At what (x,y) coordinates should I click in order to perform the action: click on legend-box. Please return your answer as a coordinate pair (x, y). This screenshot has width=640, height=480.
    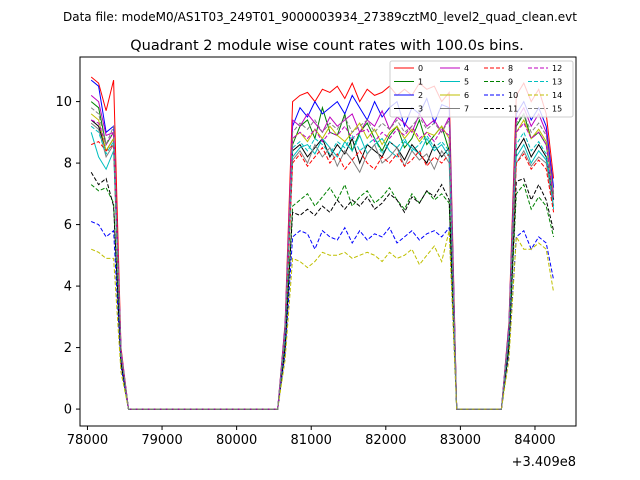
    Looking at the image, I should click on (481, 89).